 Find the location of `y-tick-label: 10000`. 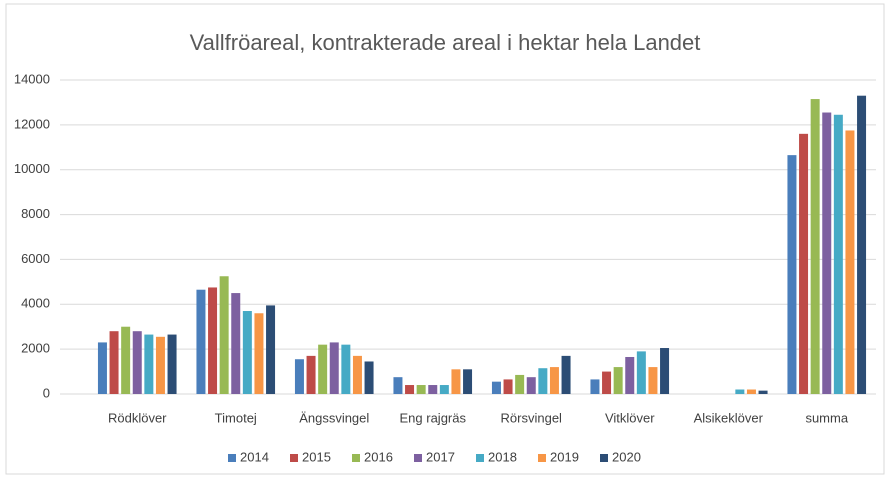

y-tick-label: 10000 is located at coordinates (32, 168).